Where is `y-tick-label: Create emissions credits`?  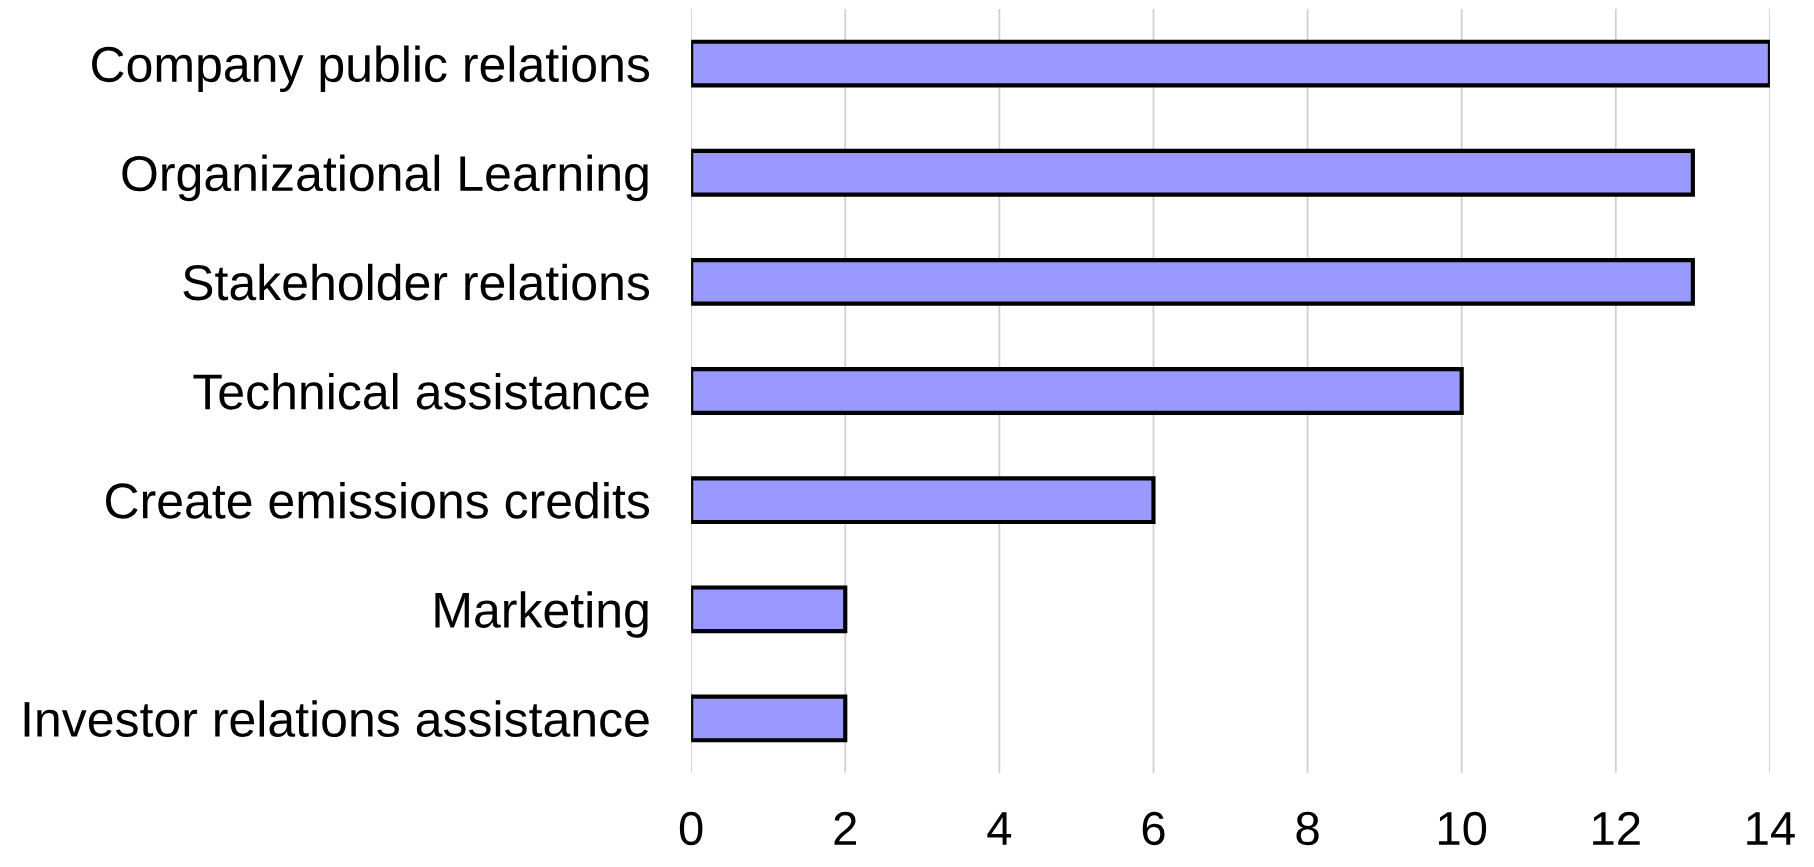 y-tick-label: Create emissions credits is located at coordinates (378, 500).